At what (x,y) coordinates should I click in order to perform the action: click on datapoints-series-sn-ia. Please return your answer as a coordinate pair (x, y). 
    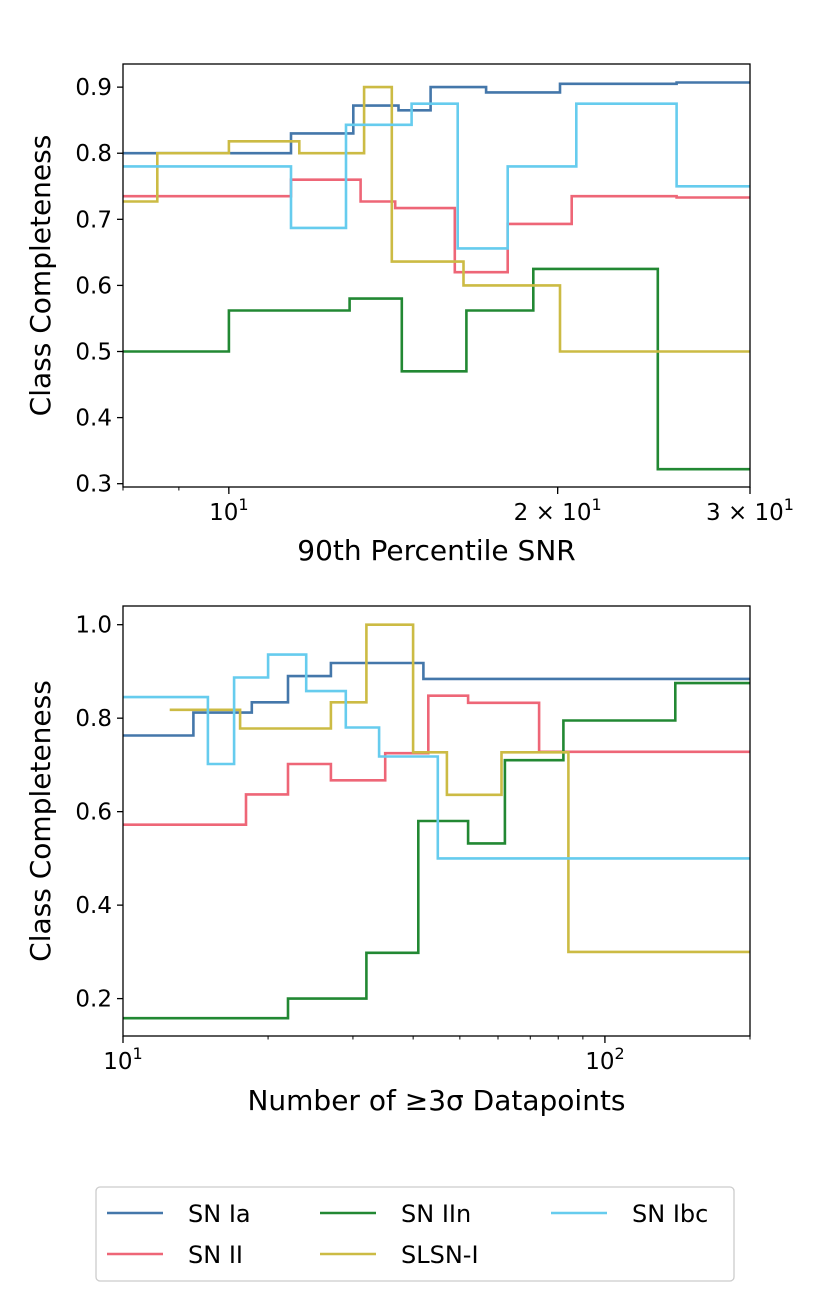
    Looking at the image, I should click on (436, 699).